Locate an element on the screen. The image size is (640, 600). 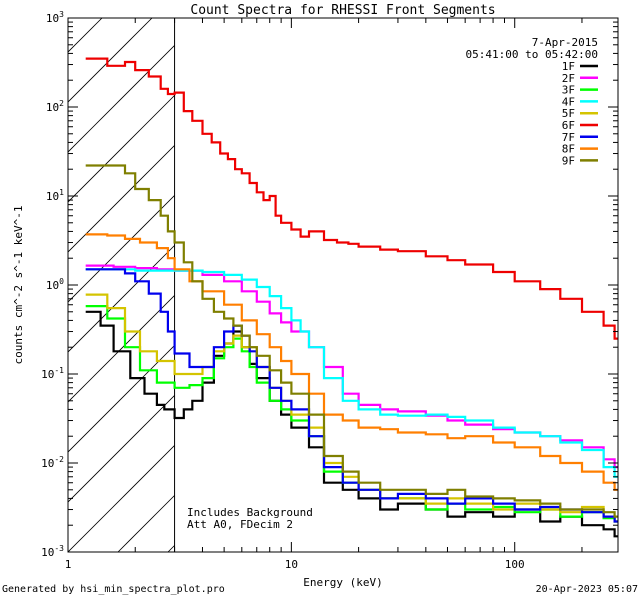
annotation-background: Includes Background is located at coordinates (250, 512).